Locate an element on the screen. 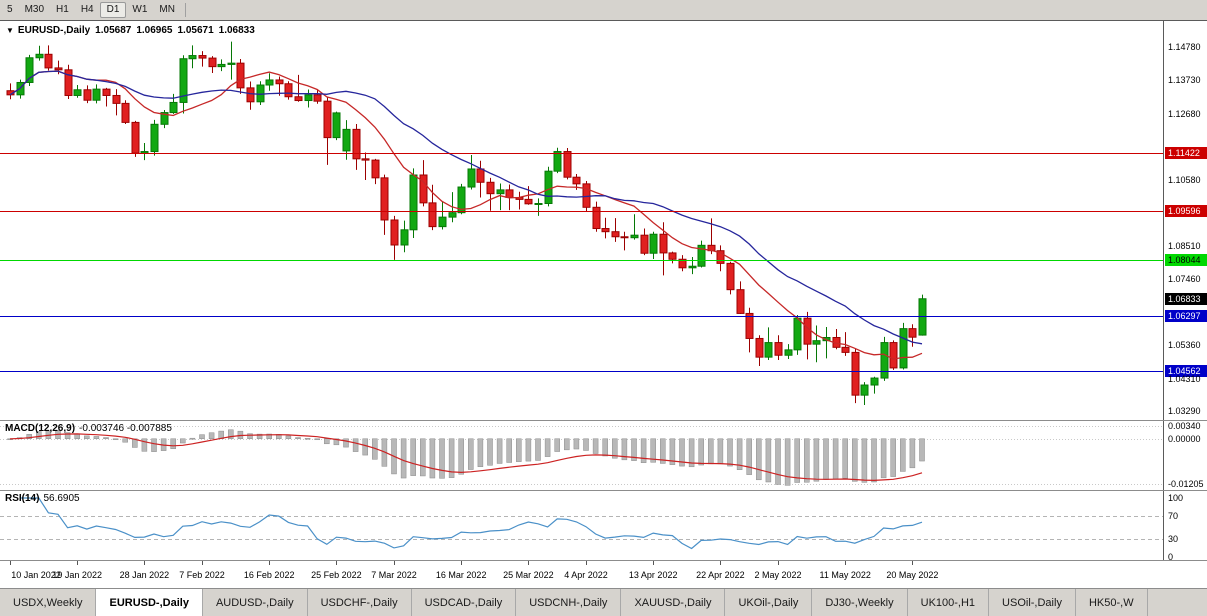 The width and height of the screenshot is (1207, 616). macd-panel is located at coordinates (581, 455).